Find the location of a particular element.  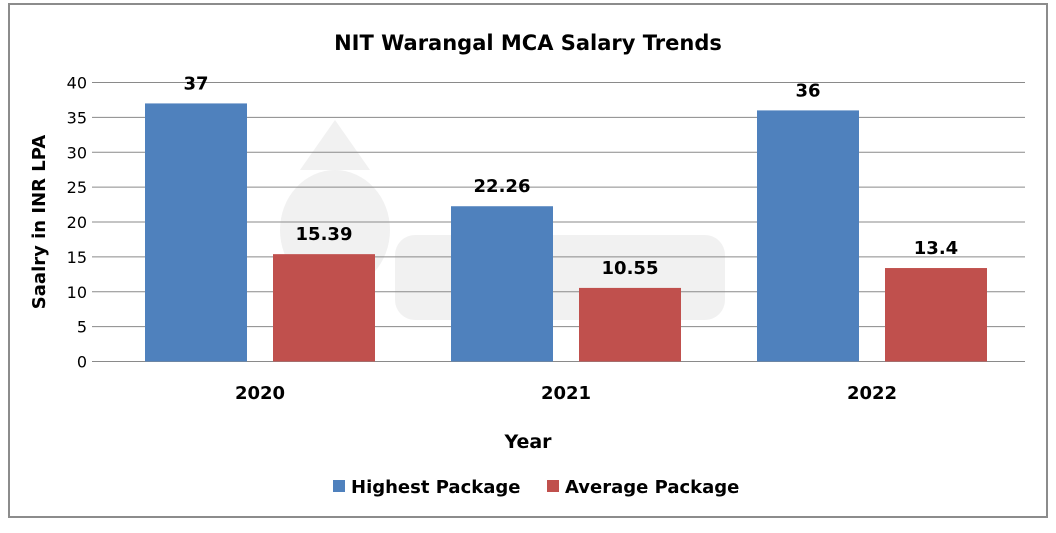

legend-label: Average Package is located at coordinates (652, 487).